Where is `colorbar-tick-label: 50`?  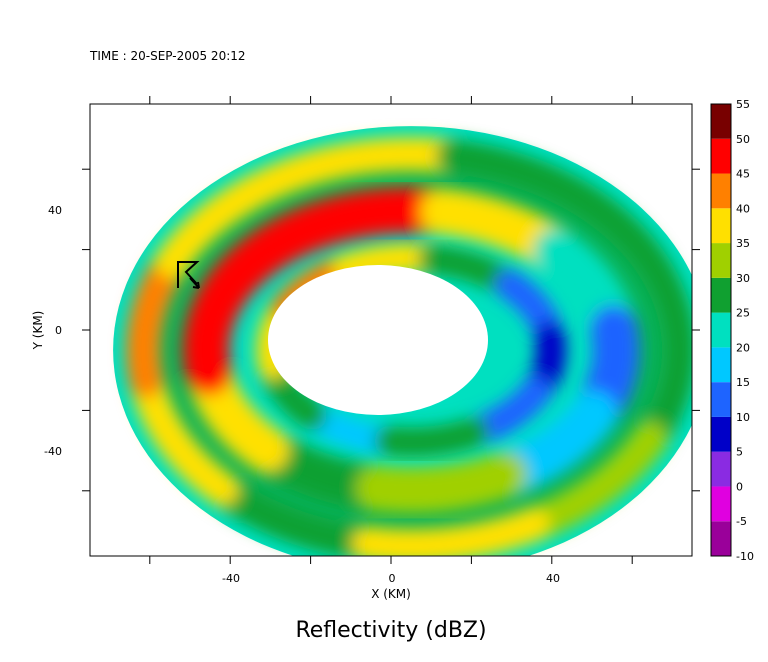 colorbar-tick-label: 50 is located at coordinates (743, 139).